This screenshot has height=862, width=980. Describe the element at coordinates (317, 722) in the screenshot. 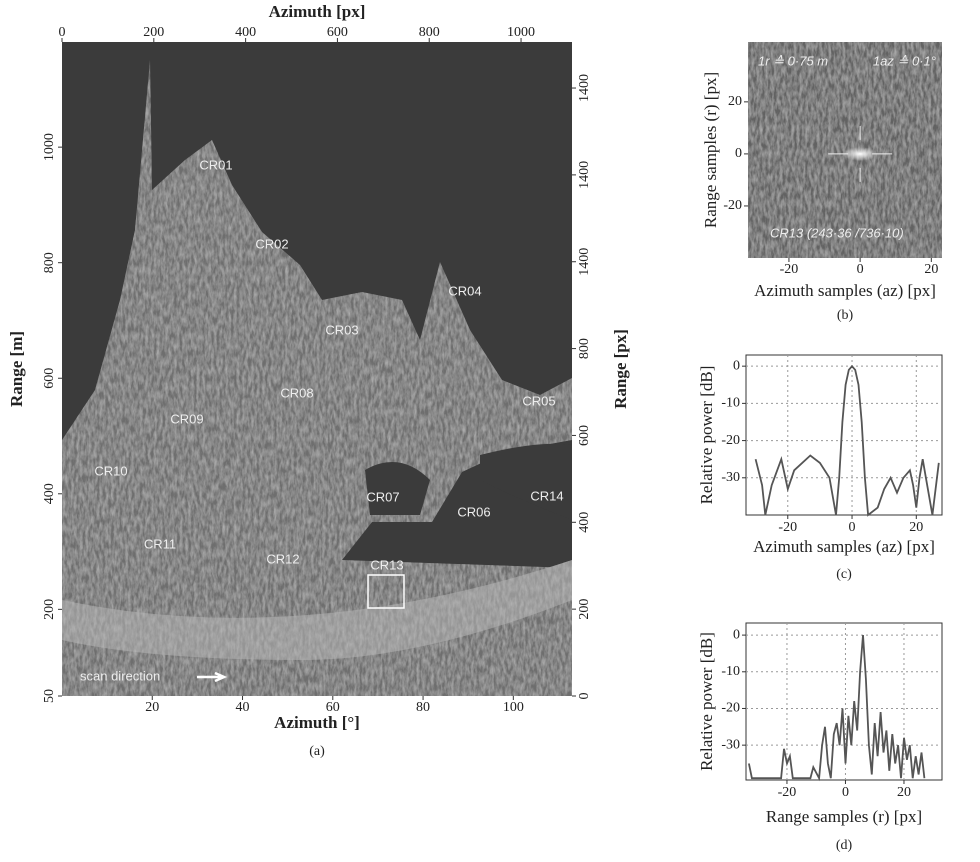

I see `x-axis-label: Azimuth [°]` at that location.